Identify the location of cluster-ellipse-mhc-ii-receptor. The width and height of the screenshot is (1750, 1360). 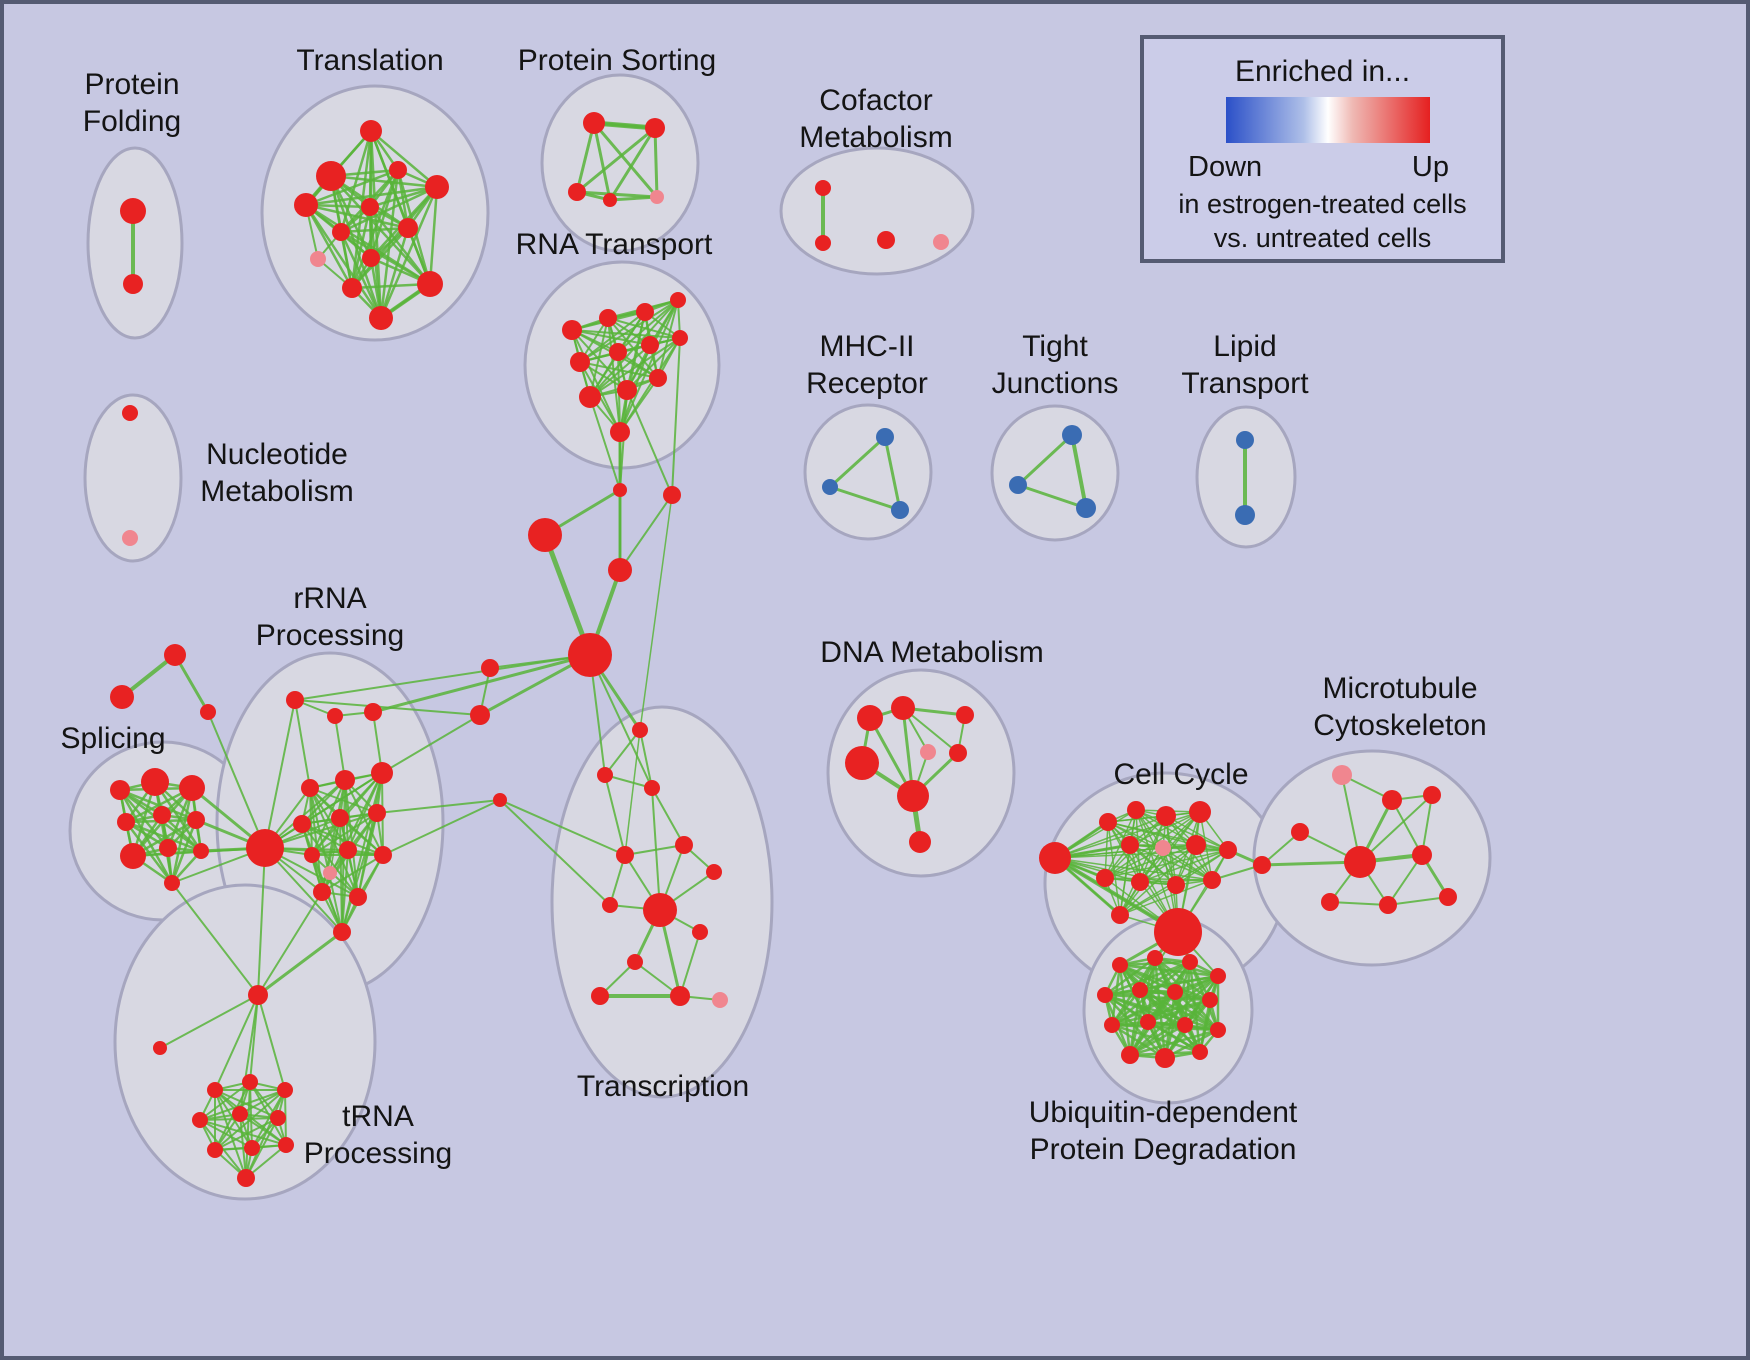
(868, 472).